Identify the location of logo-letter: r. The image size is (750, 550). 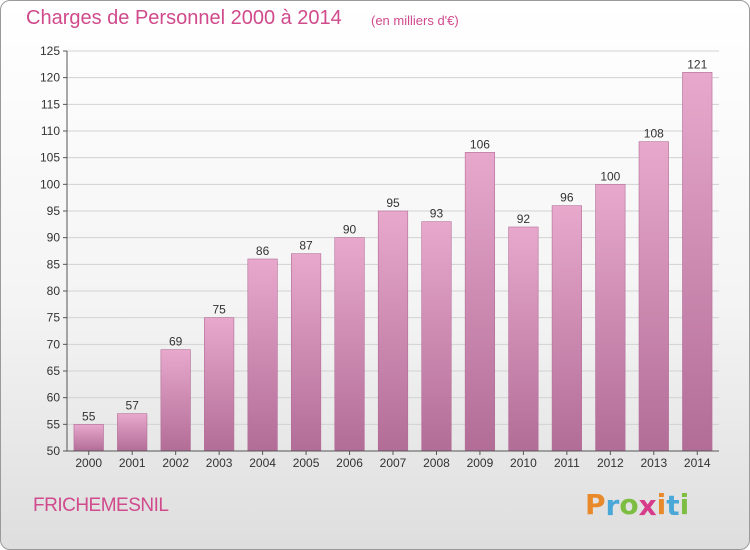
(612, 505).